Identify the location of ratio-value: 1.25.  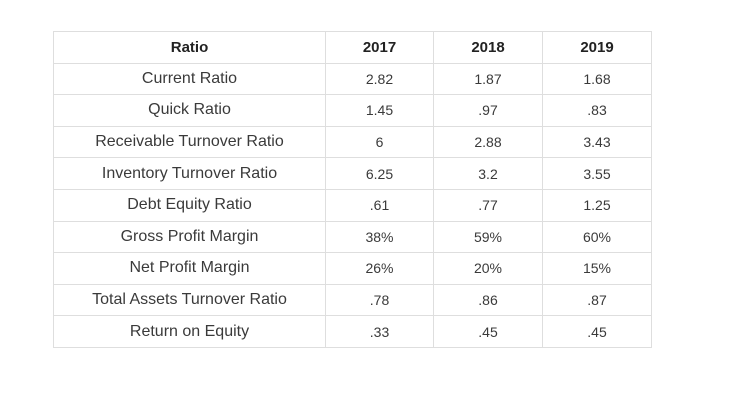
(597, 205).